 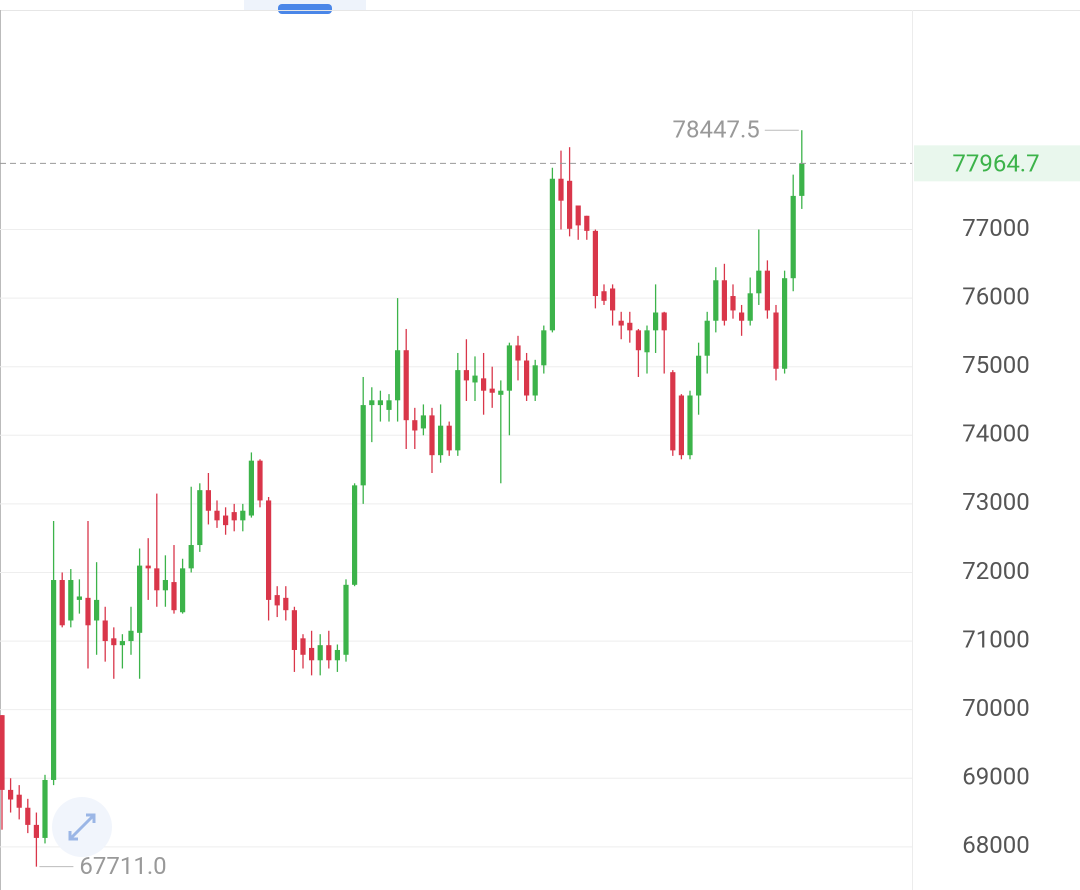 What do you see at coordinates (995, 434) in the screenshot?
I see `y-tick-label: 74000` at bounding box center [995, 434].